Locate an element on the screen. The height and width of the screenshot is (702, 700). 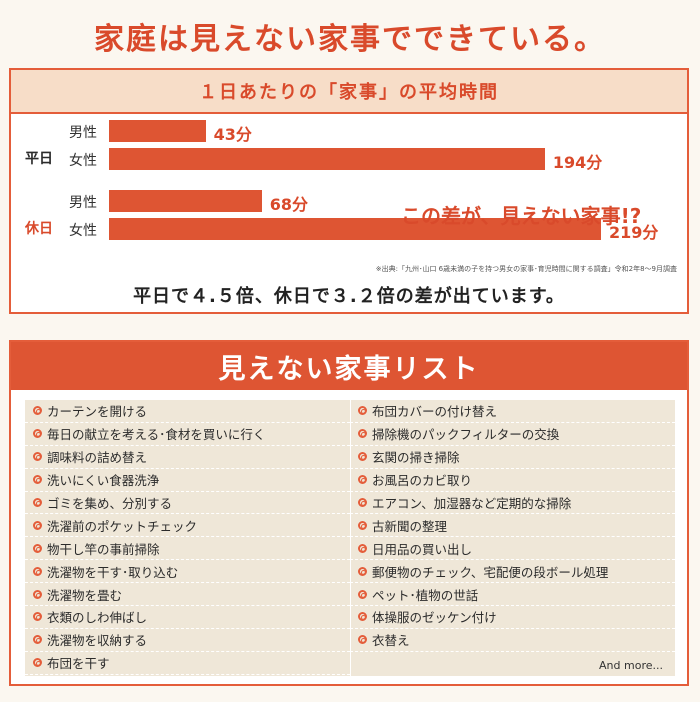
list-item: 衣替え is located at coordinates (512, 640).